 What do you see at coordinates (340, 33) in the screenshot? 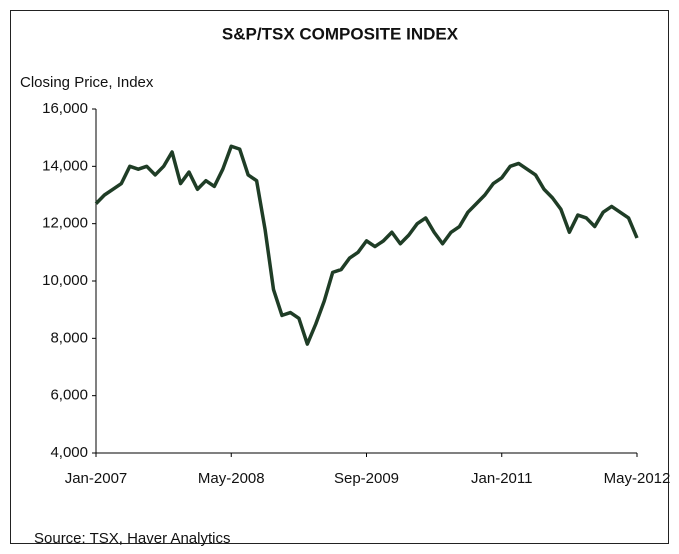
I see `chart-title: S&P/TSX COMPOSITE INDEX` at bounding box center [340, 33].